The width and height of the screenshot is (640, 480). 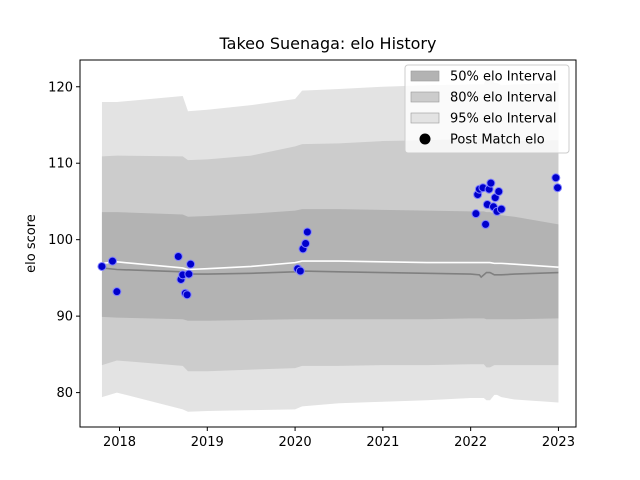 What do you see at coordinates (64, 317) in the screenshot?
I see `y-tick-label: 90` at bounding box center [64, 317].